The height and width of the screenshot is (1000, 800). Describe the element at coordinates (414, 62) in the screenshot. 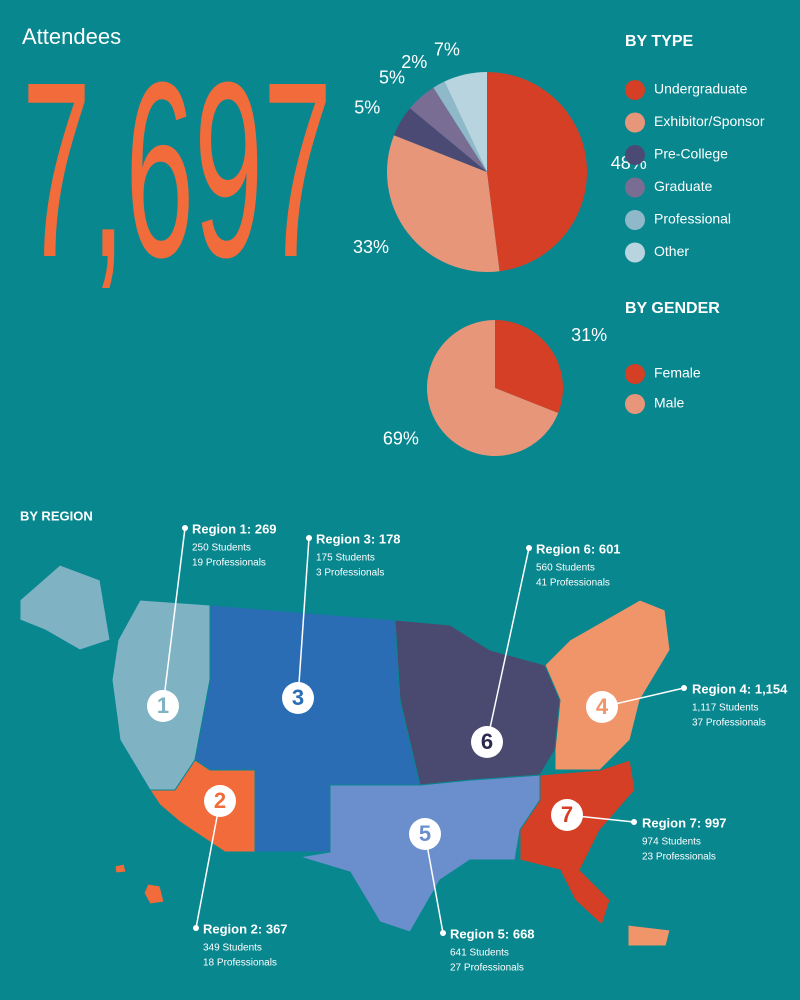

I see `slice-label: 2%` at that location.